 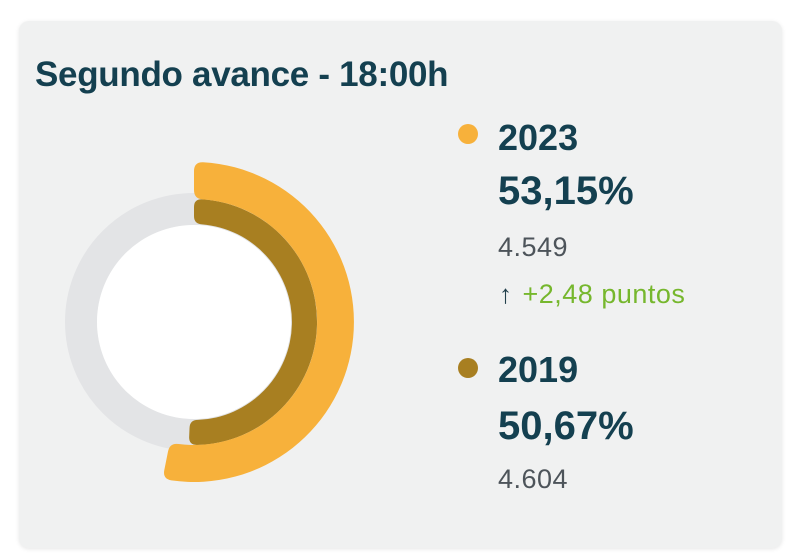 What do you see at coordinates (538, 369) in the screenshot?
I see `legend-year-2019: 2019` at bounding box center [538, 369].